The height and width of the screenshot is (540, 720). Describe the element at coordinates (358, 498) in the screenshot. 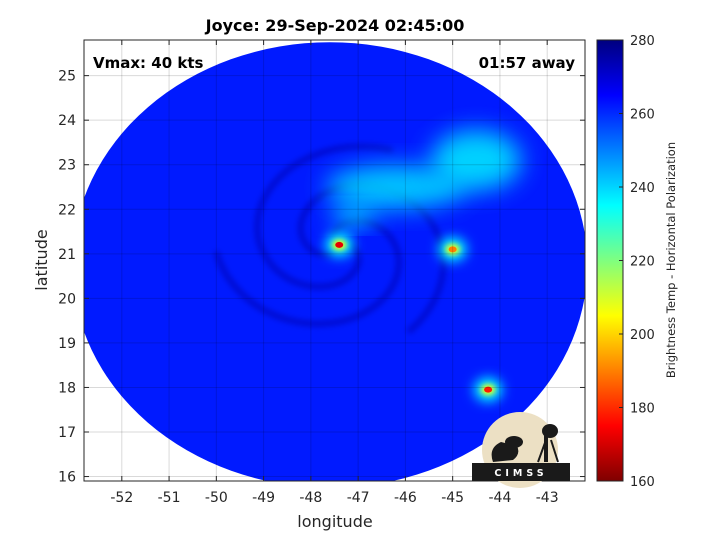

I see `x-tick-label: -47` at that location.